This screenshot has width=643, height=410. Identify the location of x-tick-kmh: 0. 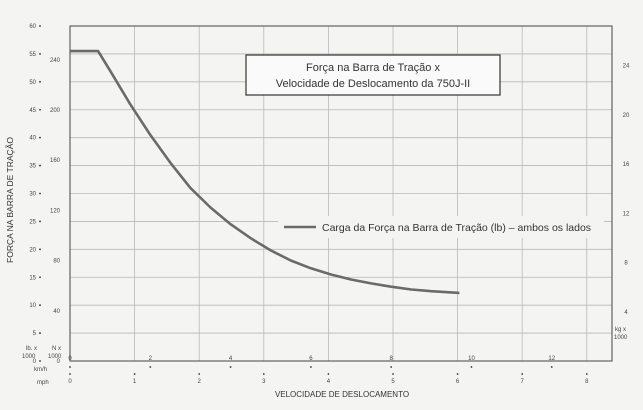
(70, 359).